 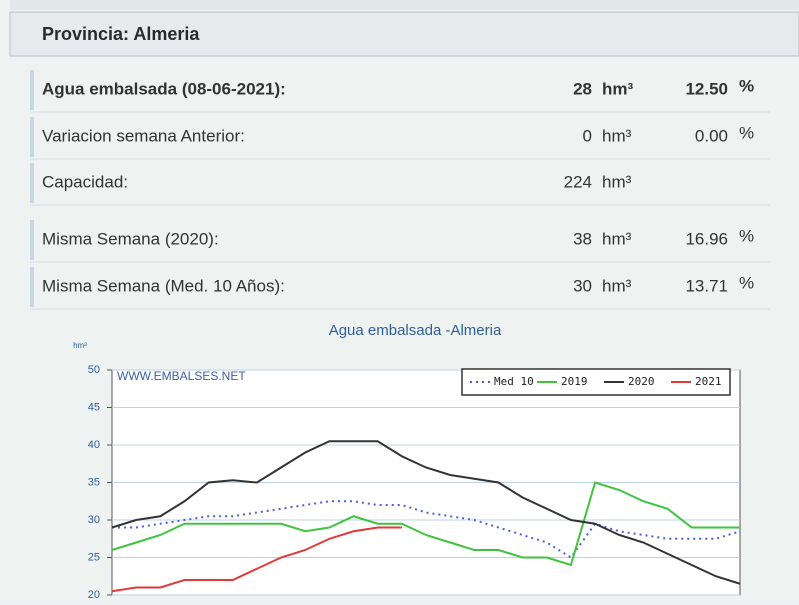 I want to click on y-tick-label: 25, so click(x=94, y=557).